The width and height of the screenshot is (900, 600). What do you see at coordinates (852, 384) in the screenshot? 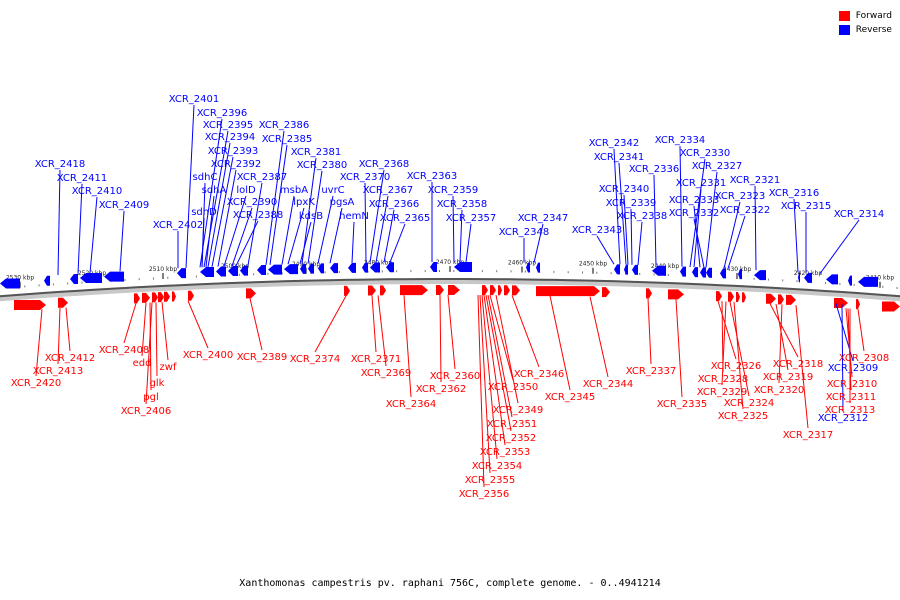
I see `forward-gene-label: XCR_2310` at bounding box center [852, 384].